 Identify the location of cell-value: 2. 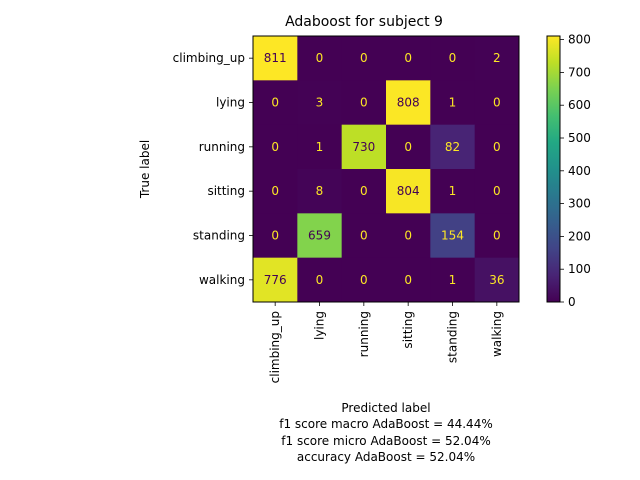
(497, 58).